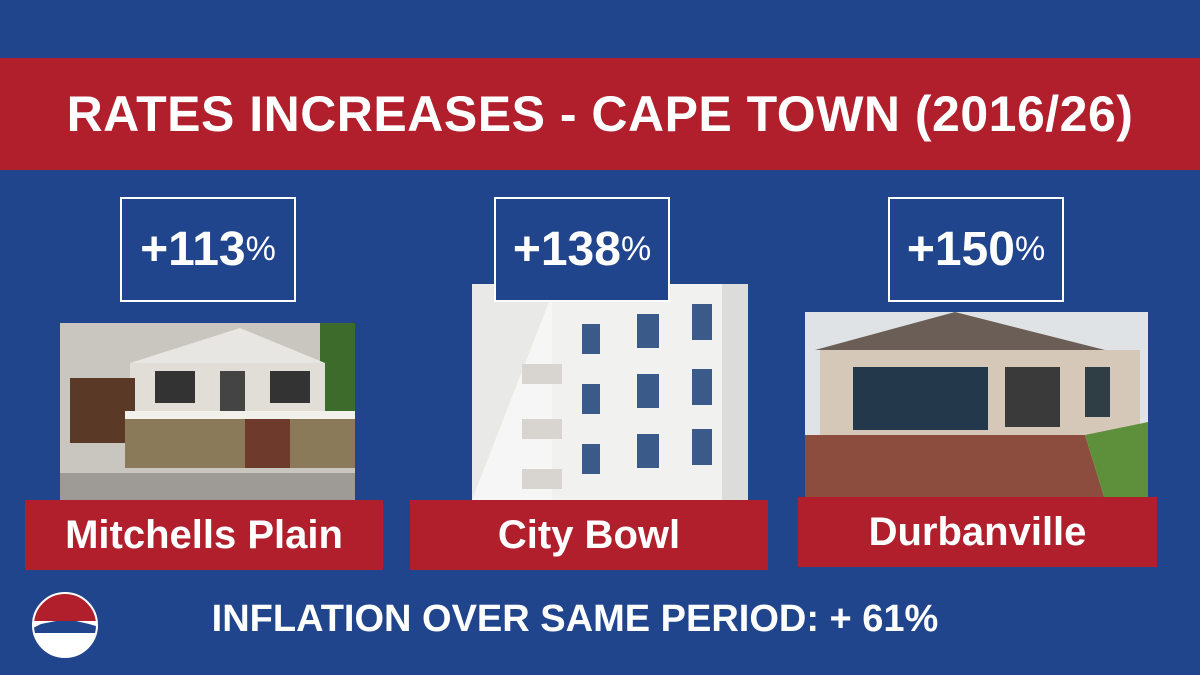 The image size is (1200, 675). Describe the element at coordinates (193, 249) in the screenshot. I see `increase-value: +113` at that location.